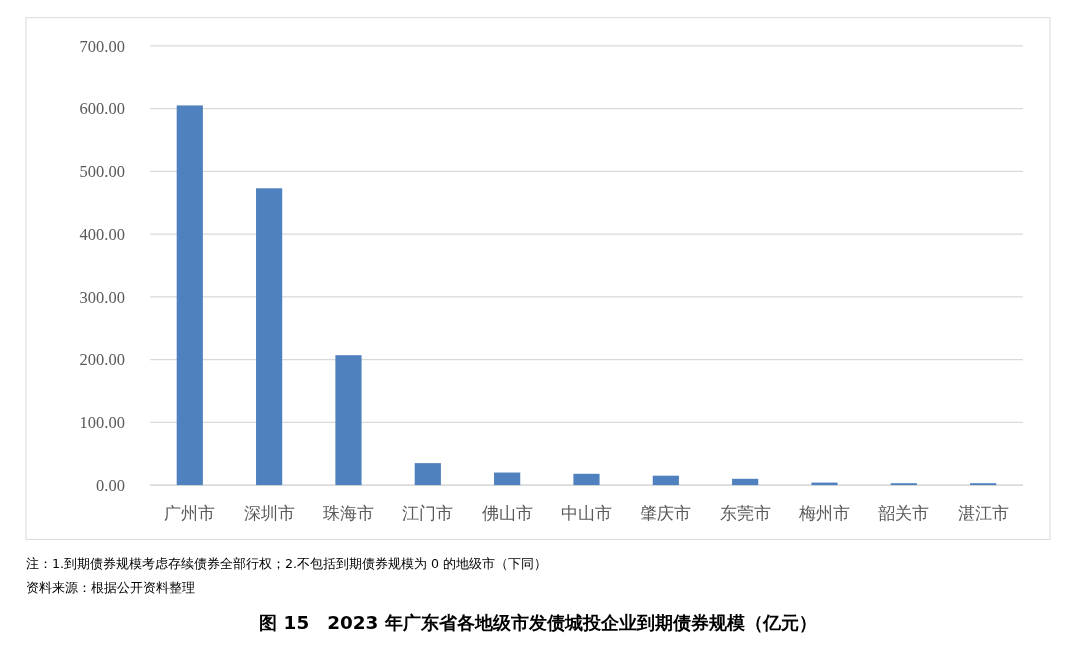  I want to click on y-tick-label: 300.00, so click(102, 297).